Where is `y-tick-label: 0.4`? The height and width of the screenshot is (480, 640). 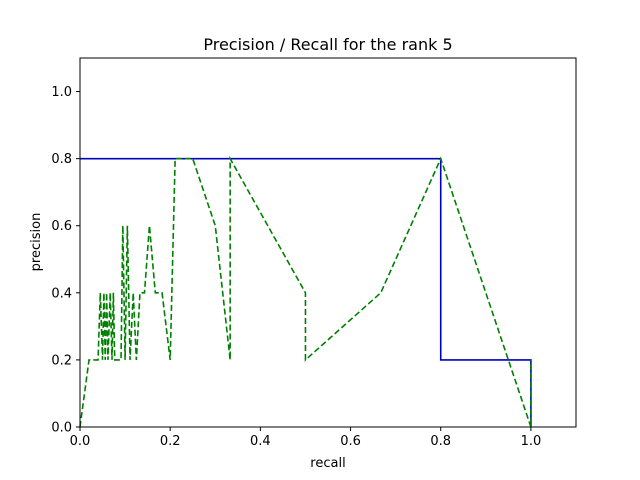 y-tick-label: 0.4 is located at coordinates (61, 293).